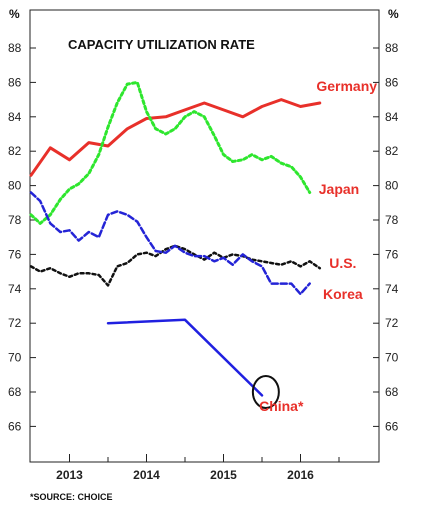  What do you see at coordinates (223, 475) in the screenshot?
I see `x-tick-label: 2015` at bounding box center [223, 475].